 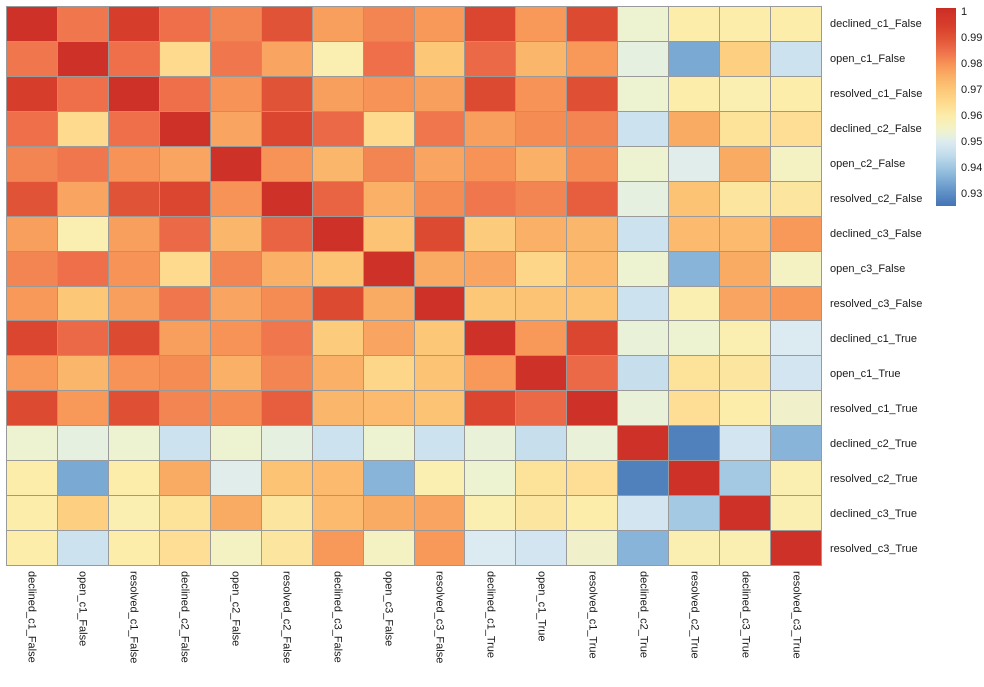 What do you see at coordinates (972, 106) in the screenshot?
I see `colorbar-tick-labels: 1 0.99 0.98 0.97 0.96 0.95 0.94 0.93` at bounding box center [972, 106].